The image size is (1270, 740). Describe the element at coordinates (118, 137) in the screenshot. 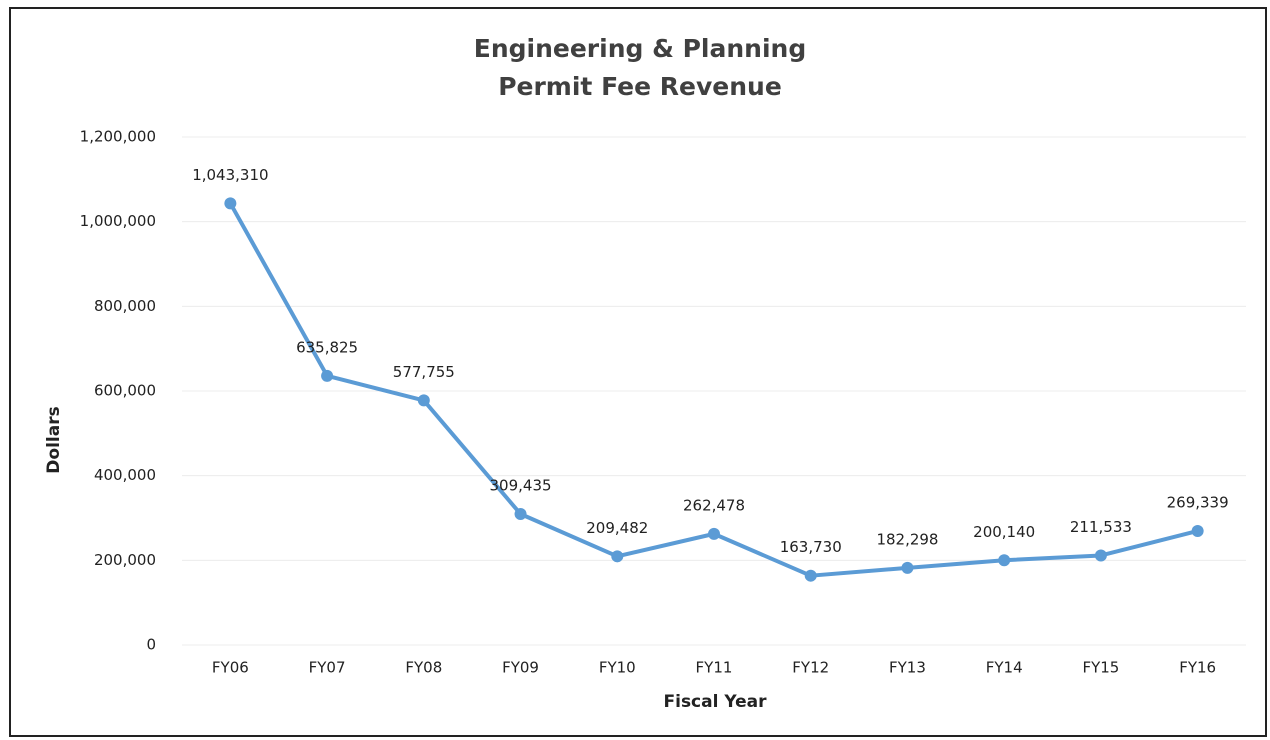

I see `y-tick-label: 1,200,000` at that location.